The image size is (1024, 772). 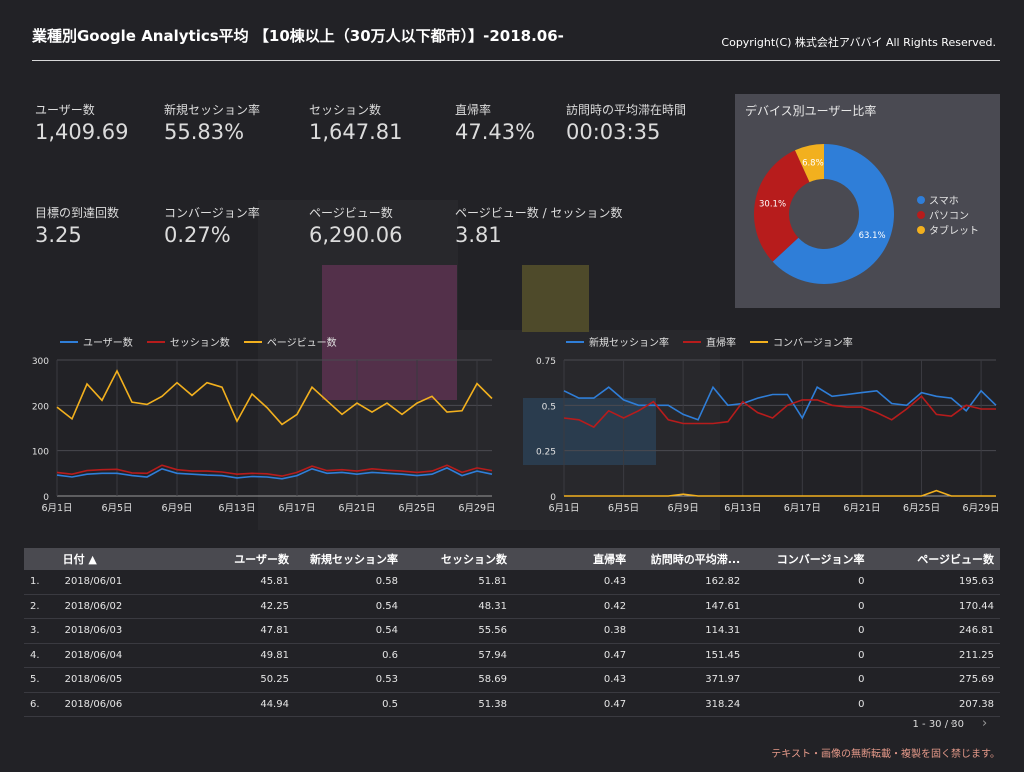 I want to click on kpi-goal-completions: 目標の到達回数 3.25, so click(x=77, y=225).